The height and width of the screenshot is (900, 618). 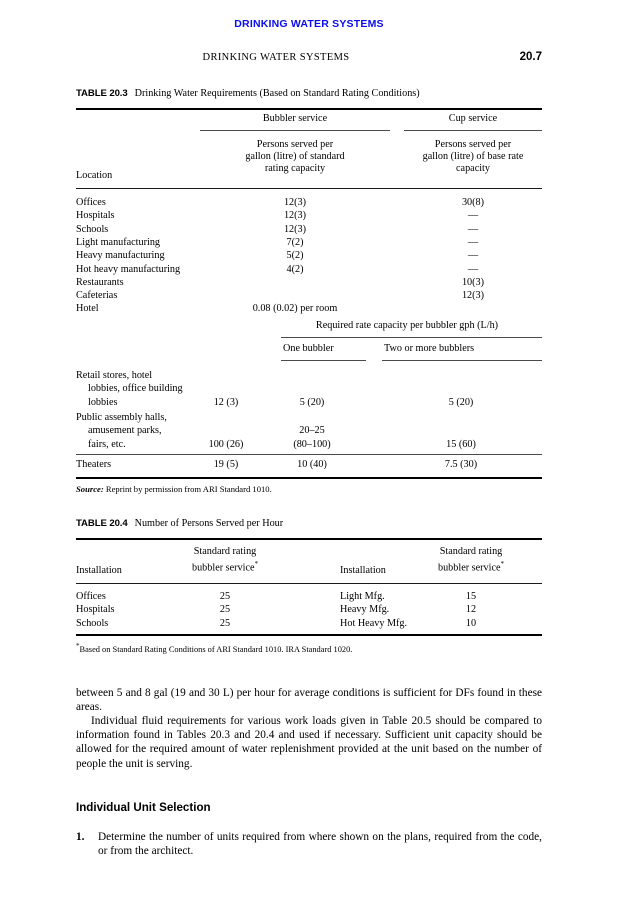 What do you see at coordinates (94, 175) in the screenshot?
I see `table-20-3-colhead-location: Location` at bounding box center [94, 175].